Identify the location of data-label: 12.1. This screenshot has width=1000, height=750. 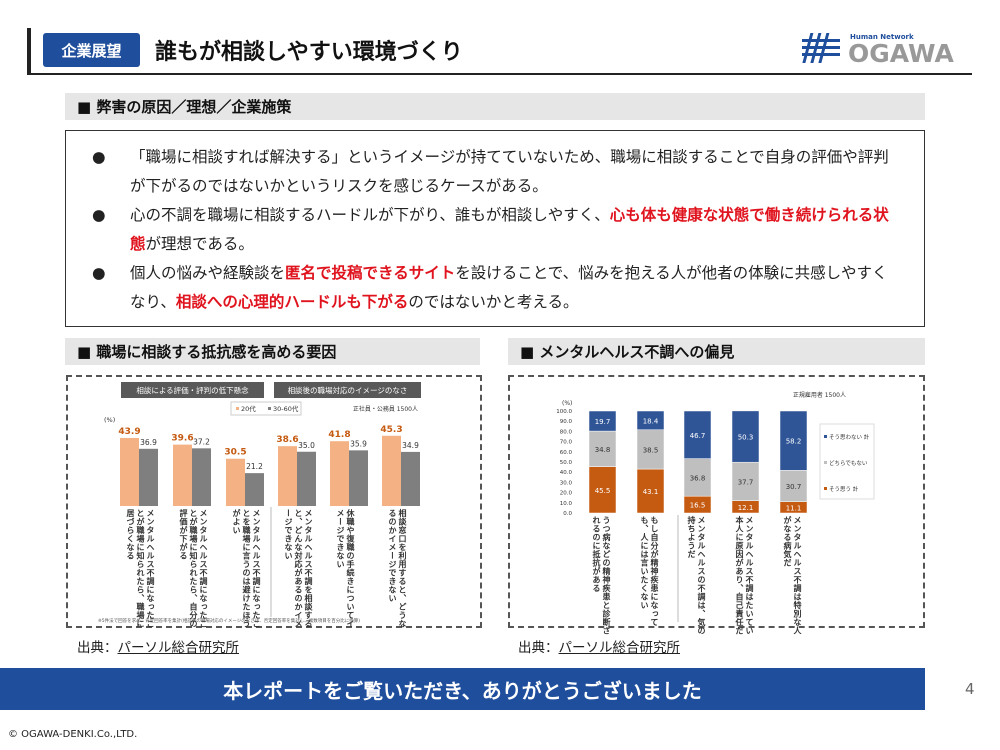
(746, 508).